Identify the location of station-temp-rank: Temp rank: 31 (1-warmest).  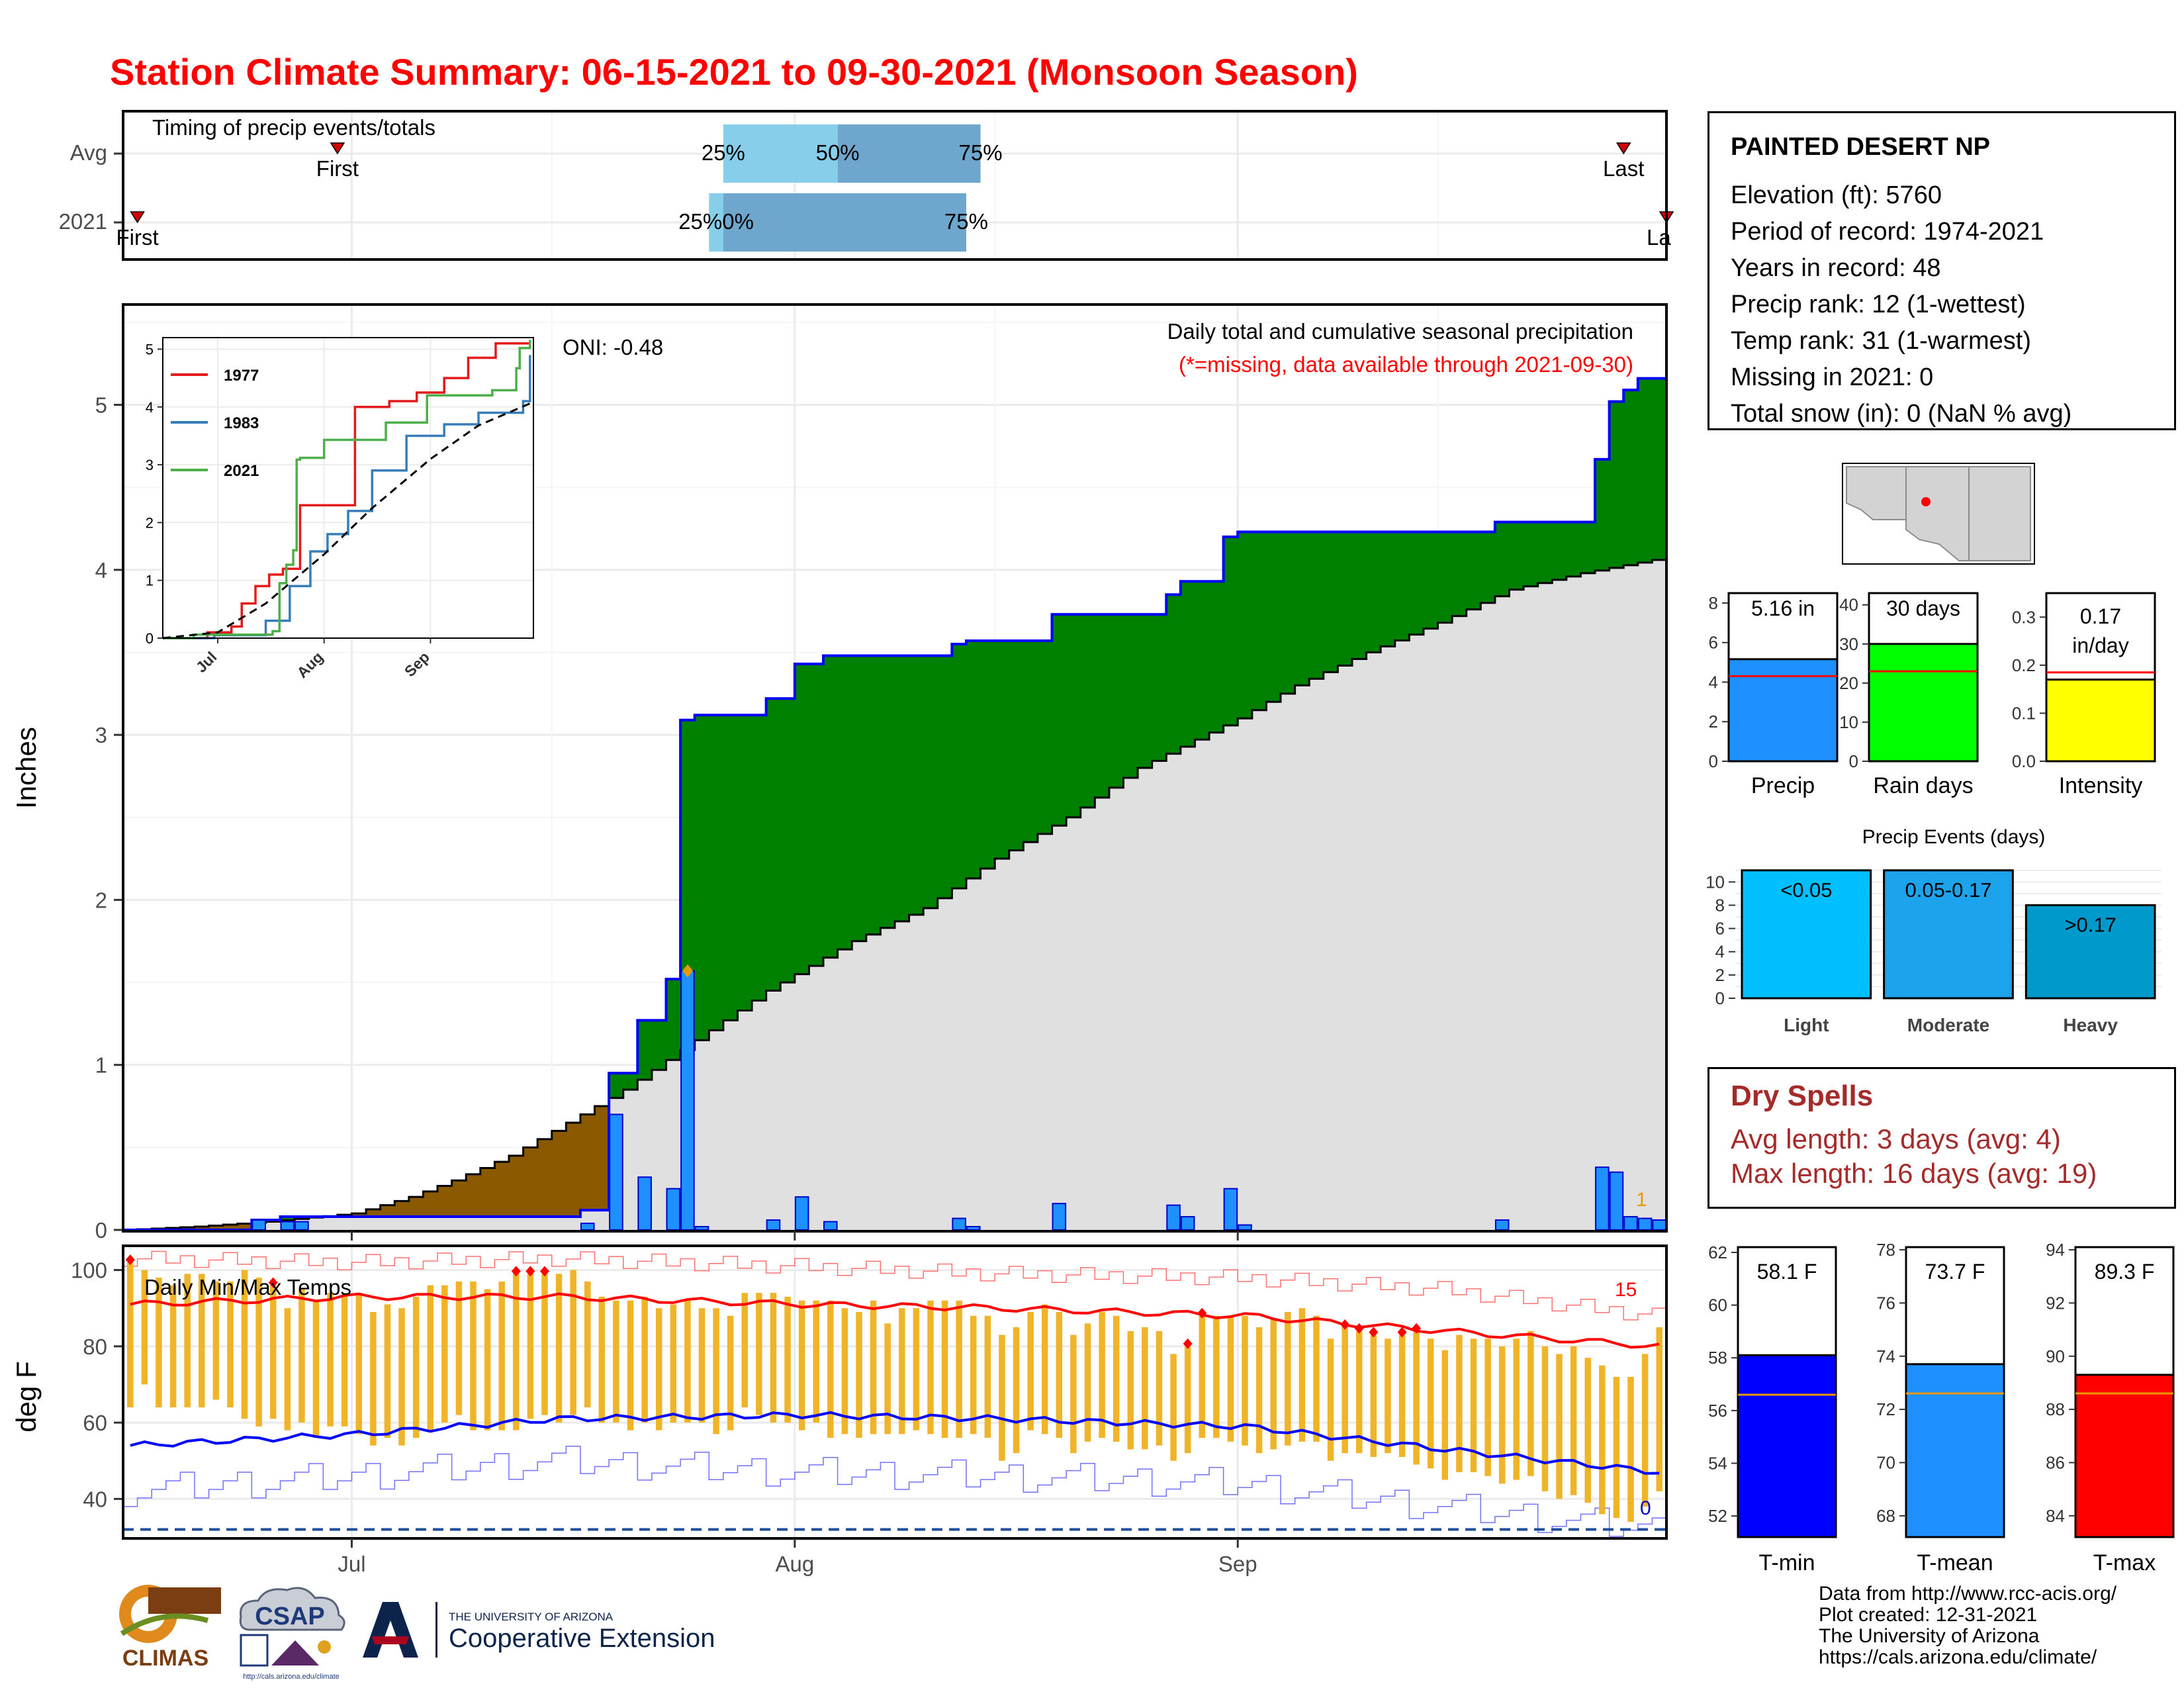
(1881, 341).